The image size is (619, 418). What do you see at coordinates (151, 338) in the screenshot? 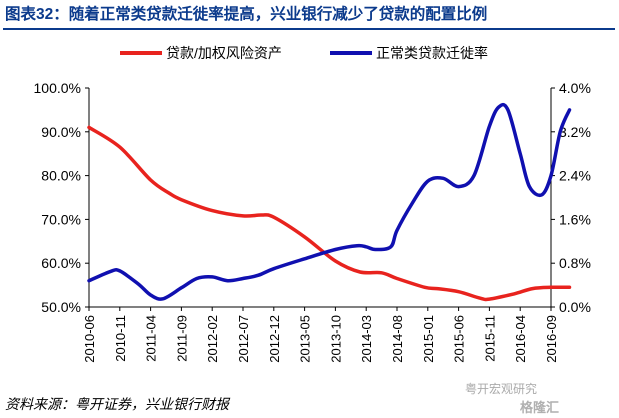
I see `x-tick-label: 2011-04` at bounding box center [151, 338].